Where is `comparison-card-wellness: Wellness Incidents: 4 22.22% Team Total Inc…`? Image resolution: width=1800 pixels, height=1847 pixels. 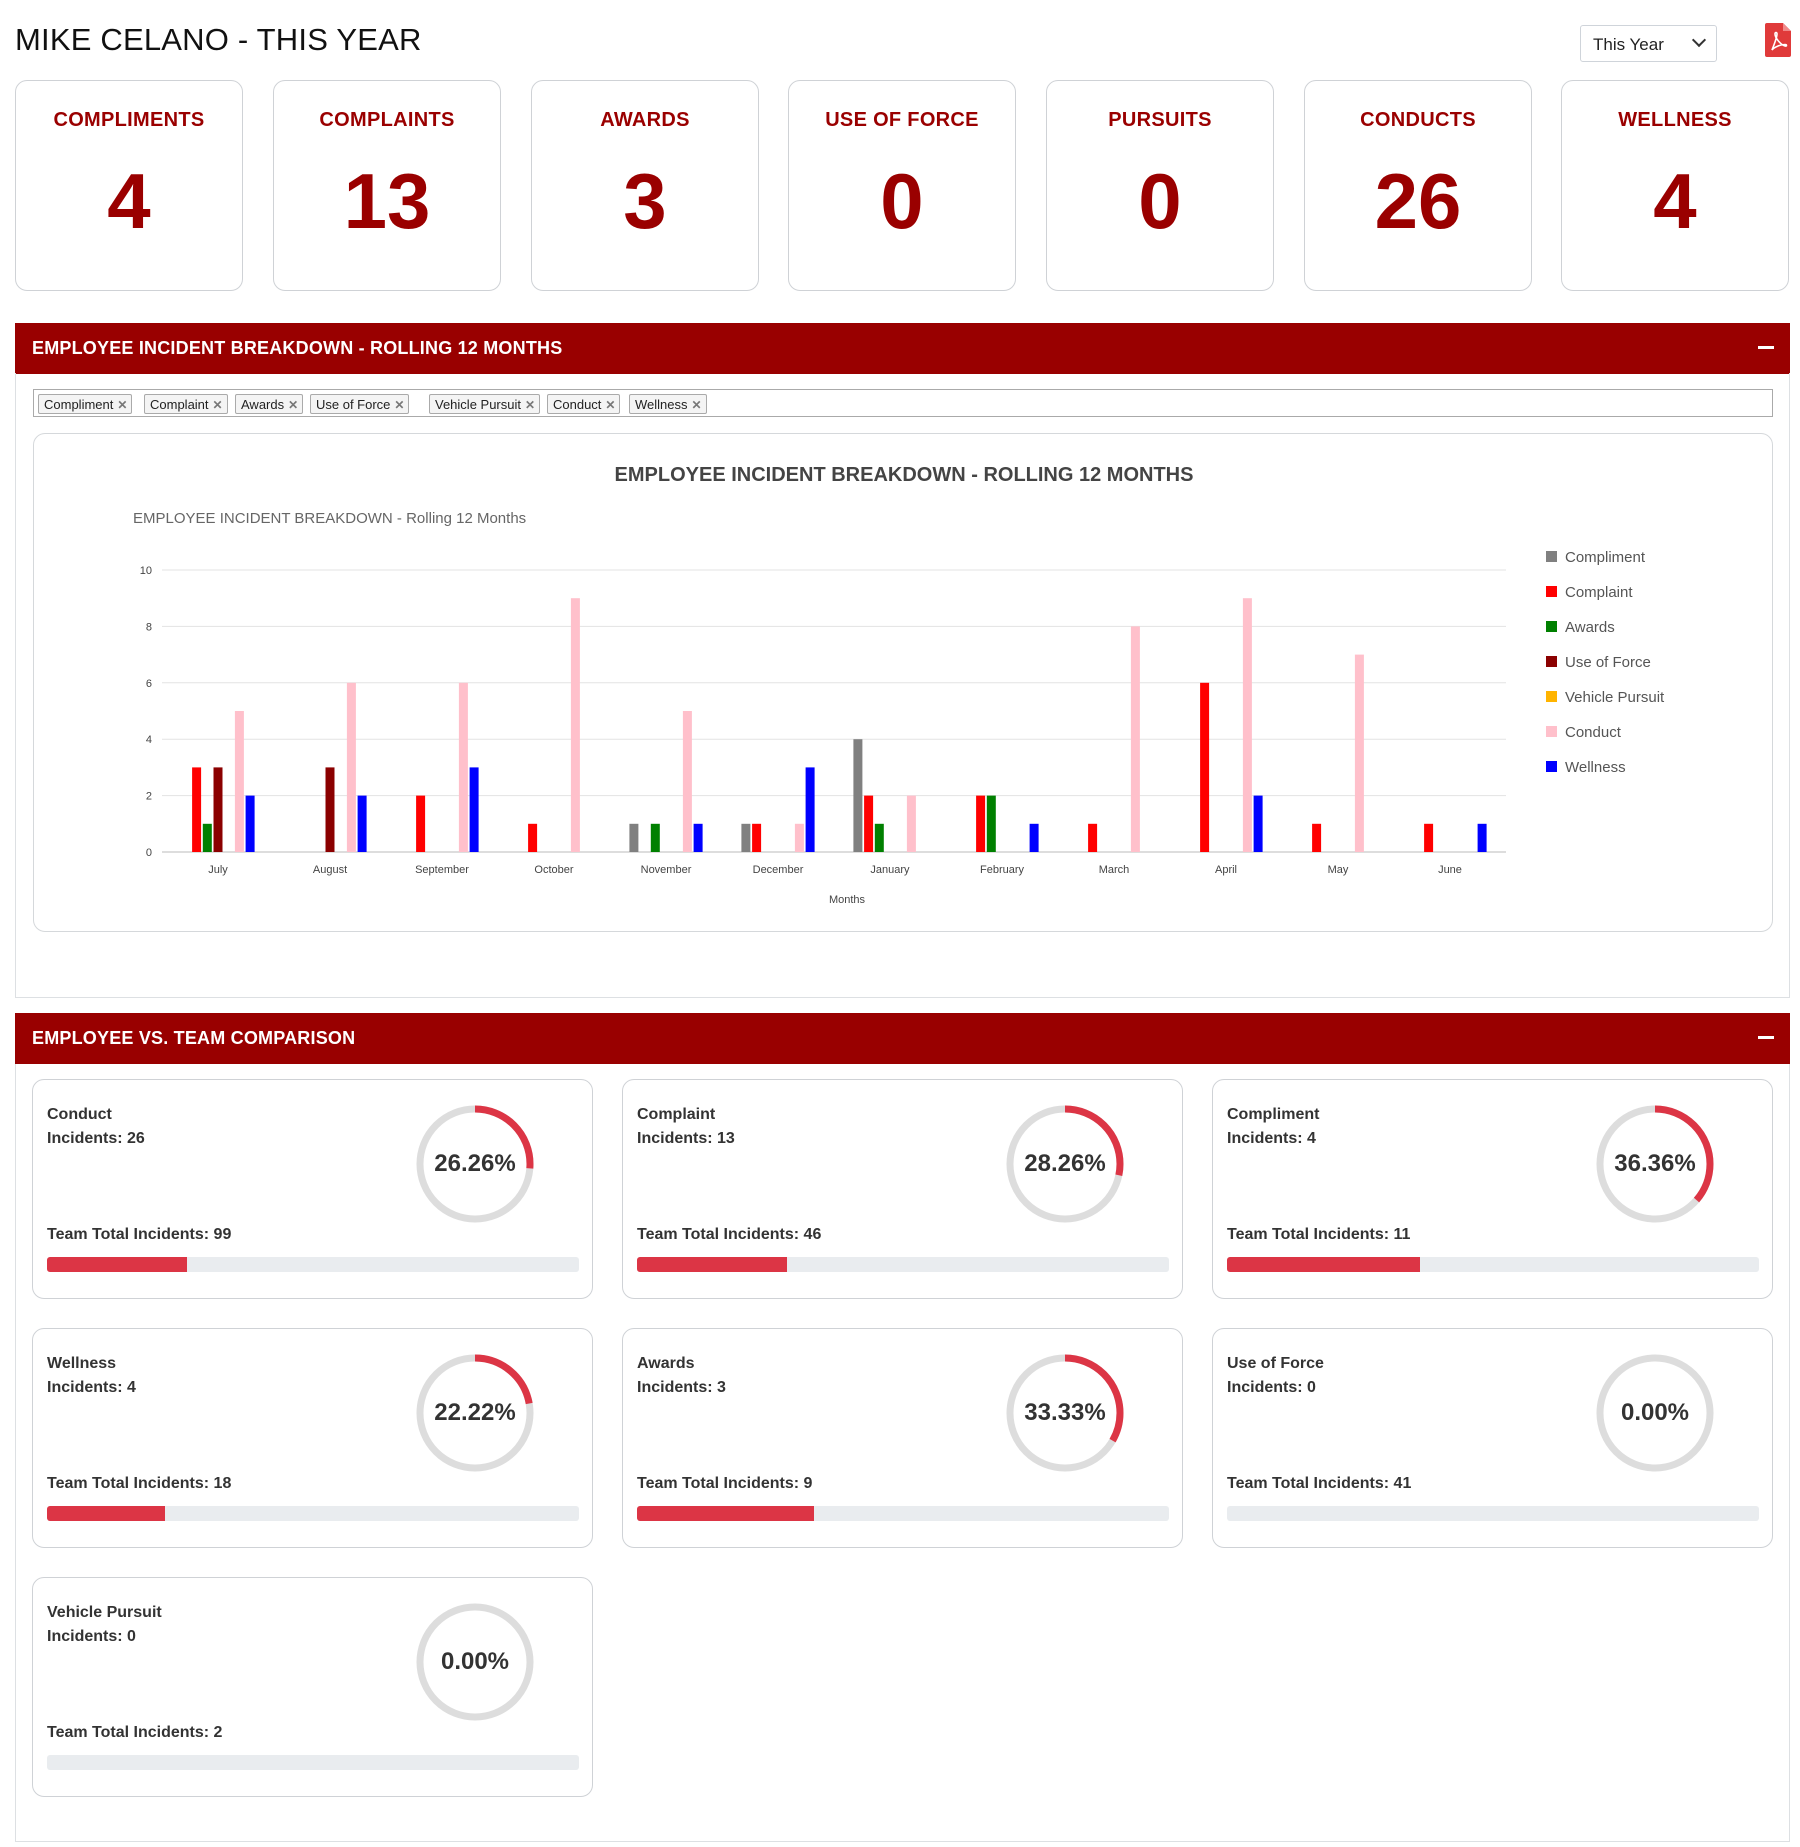
comparison-card-wellness: Wellness Incidents: 4 22.22% Team Total Inc… is located at coordinates (312, 1438).